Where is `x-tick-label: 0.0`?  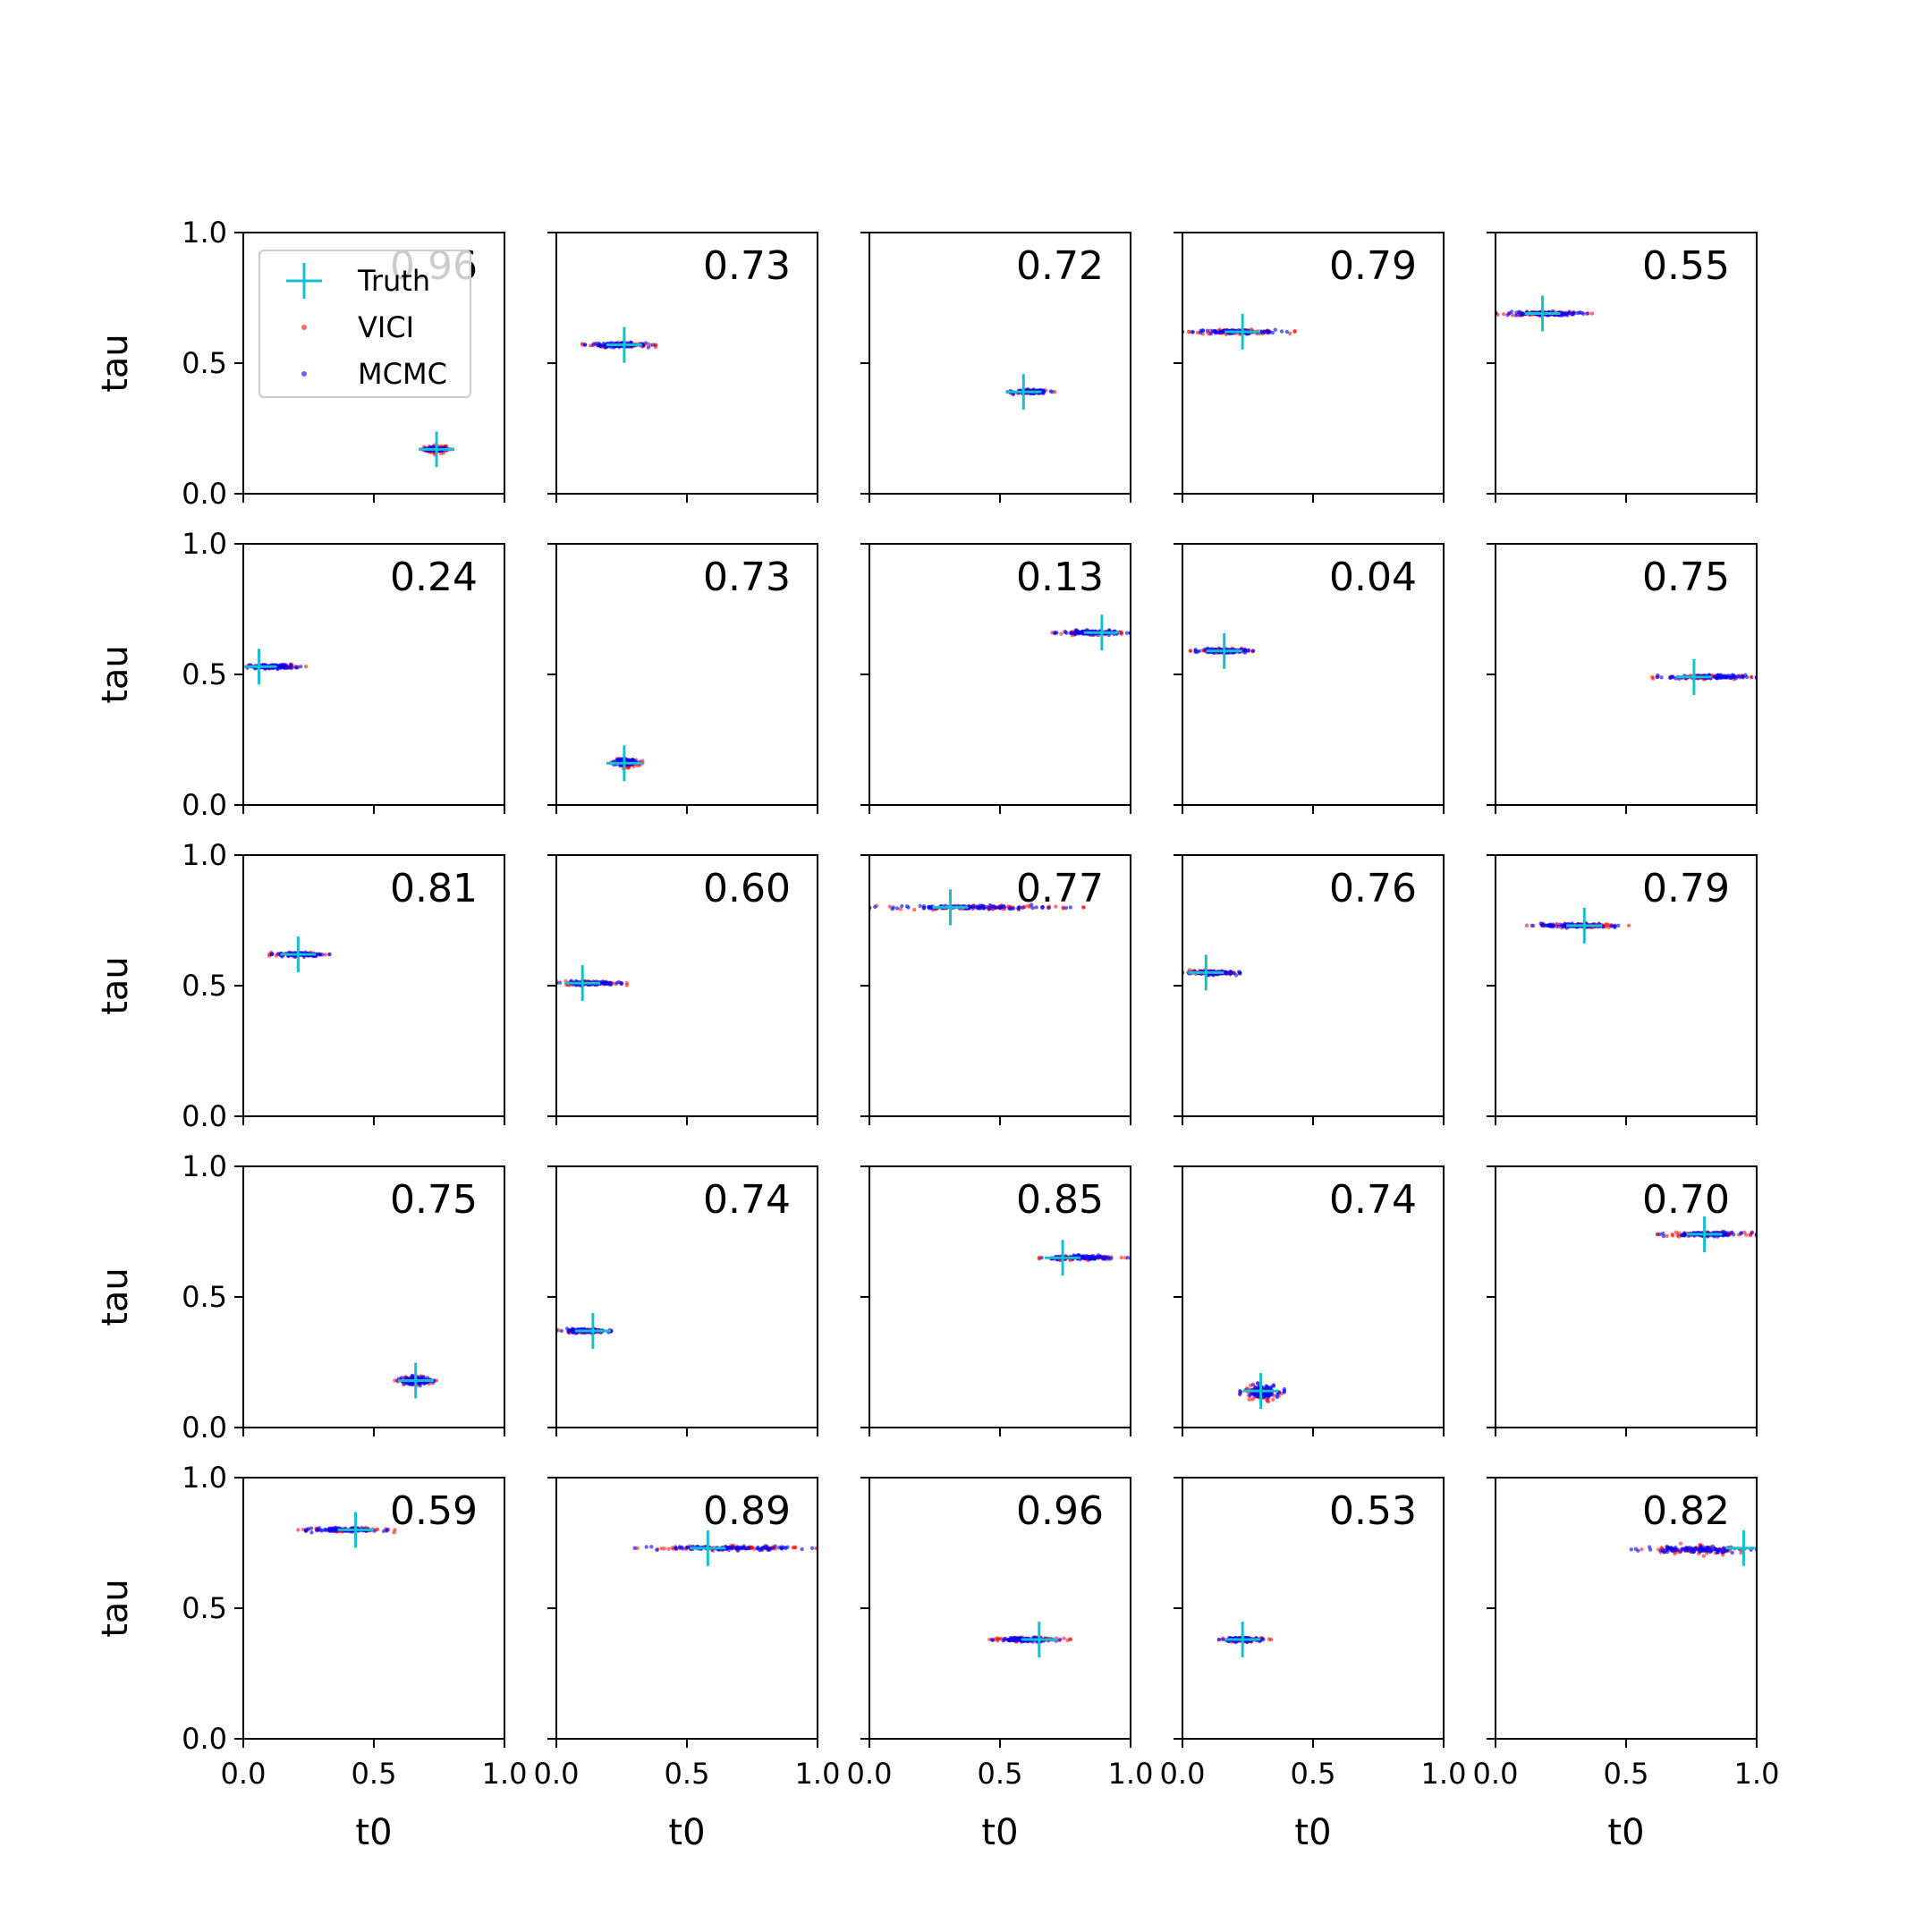
x-tick-label: 0.0 is located at coordinates (1496, 1774).